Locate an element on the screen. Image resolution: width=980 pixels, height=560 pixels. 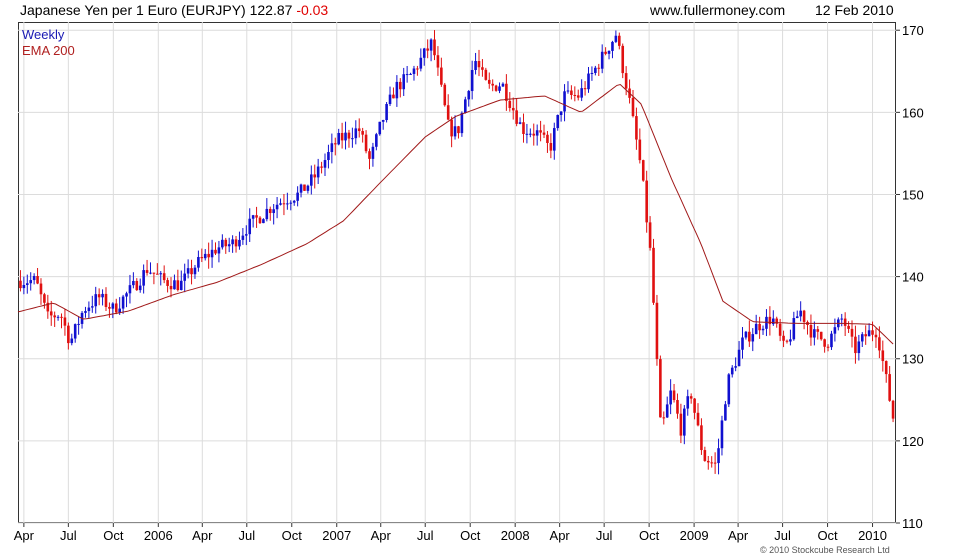
x-tick-label: Jul is located at coordinates (425, 535).